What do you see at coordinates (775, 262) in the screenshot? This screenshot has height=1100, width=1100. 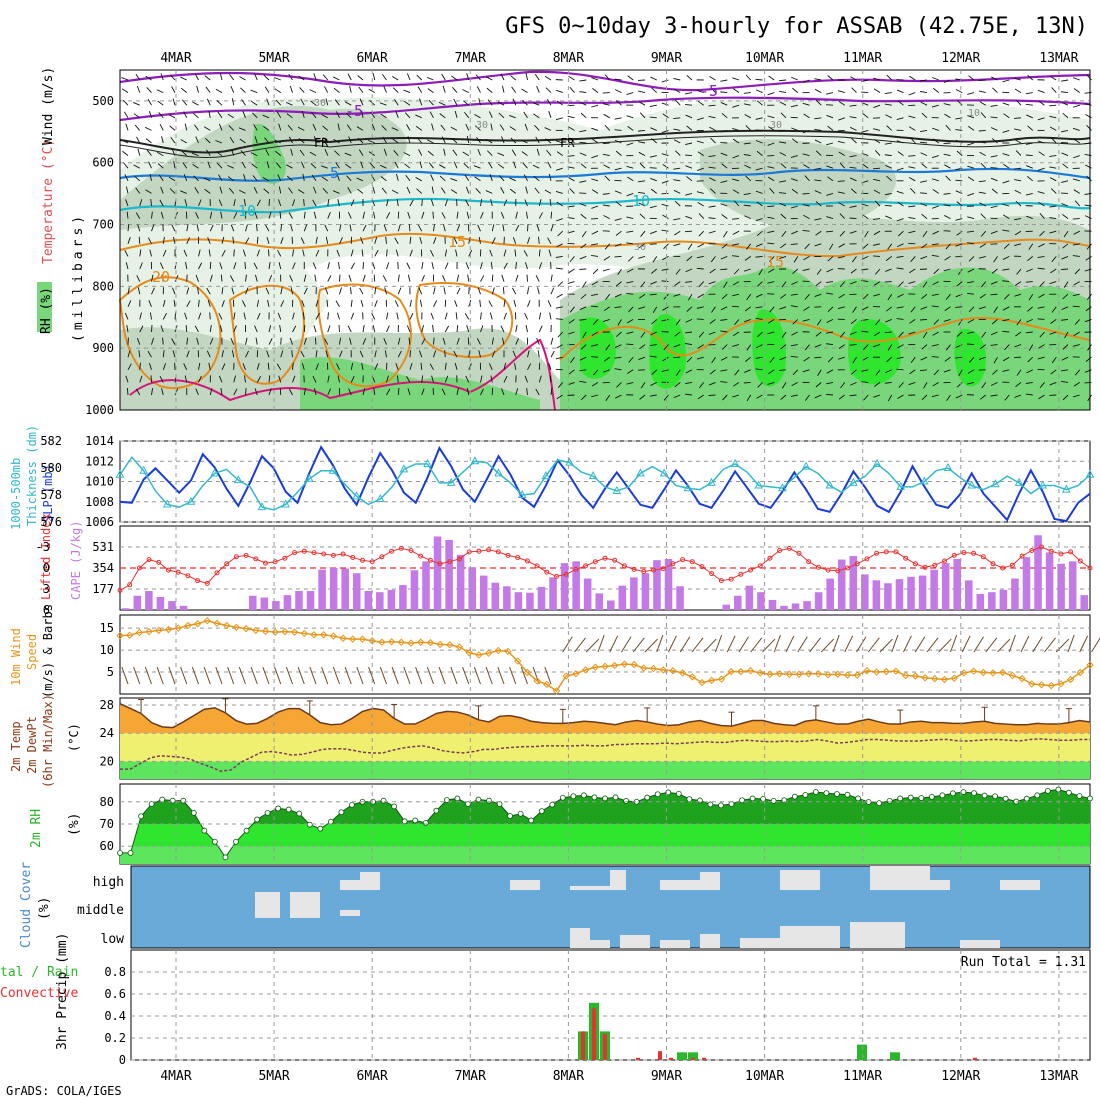 I see `label-15b: 15` at bounding box center [775, 262].